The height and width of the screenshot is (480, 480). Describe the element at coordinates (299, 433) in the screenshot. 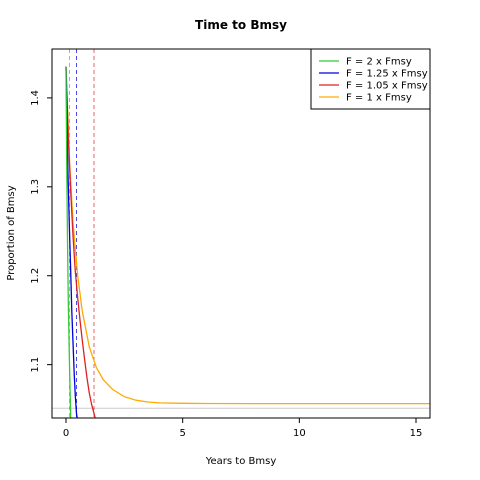

I see `x-tick-label: 10` at that location.